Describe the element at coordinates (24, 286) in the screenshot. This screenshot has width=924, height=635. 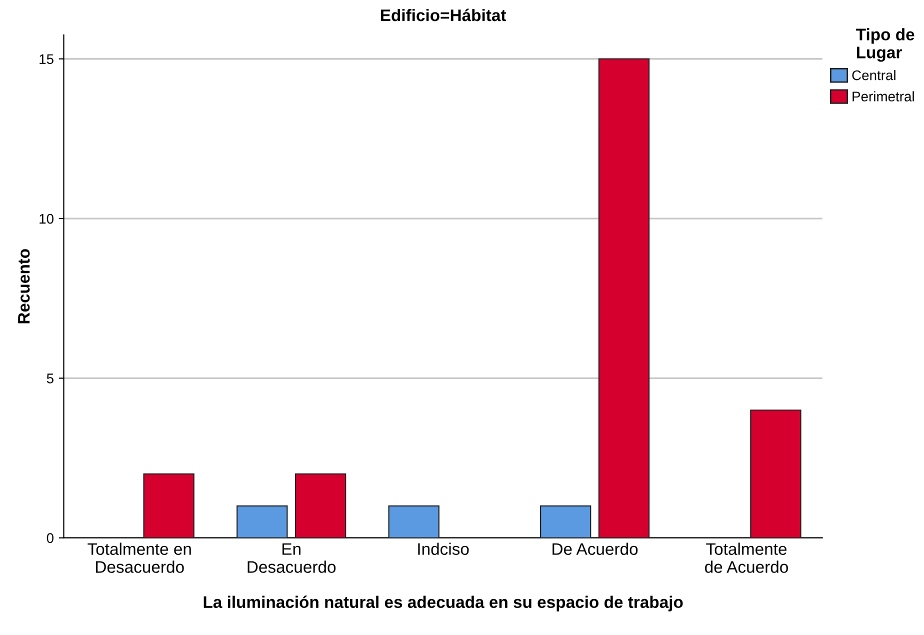
I see `y-axis-title: Recuento` at that location.